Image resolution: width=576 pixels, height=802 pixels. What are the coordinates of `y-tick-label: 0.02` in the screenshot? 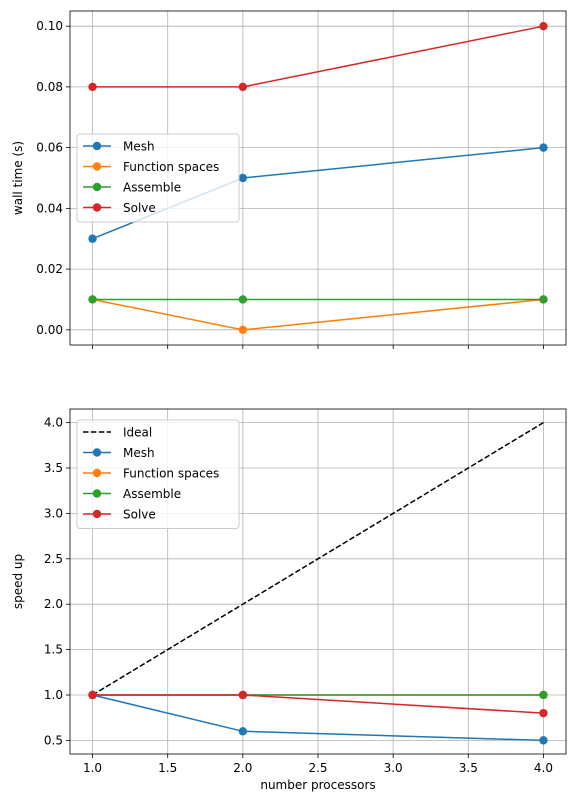 It's located at (49, 269).